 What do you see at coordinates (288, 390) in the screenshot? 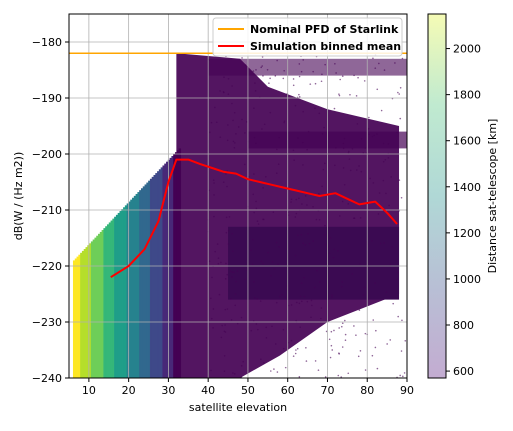
I see `x-tick-label: 60` at bounding box center [288, 390].